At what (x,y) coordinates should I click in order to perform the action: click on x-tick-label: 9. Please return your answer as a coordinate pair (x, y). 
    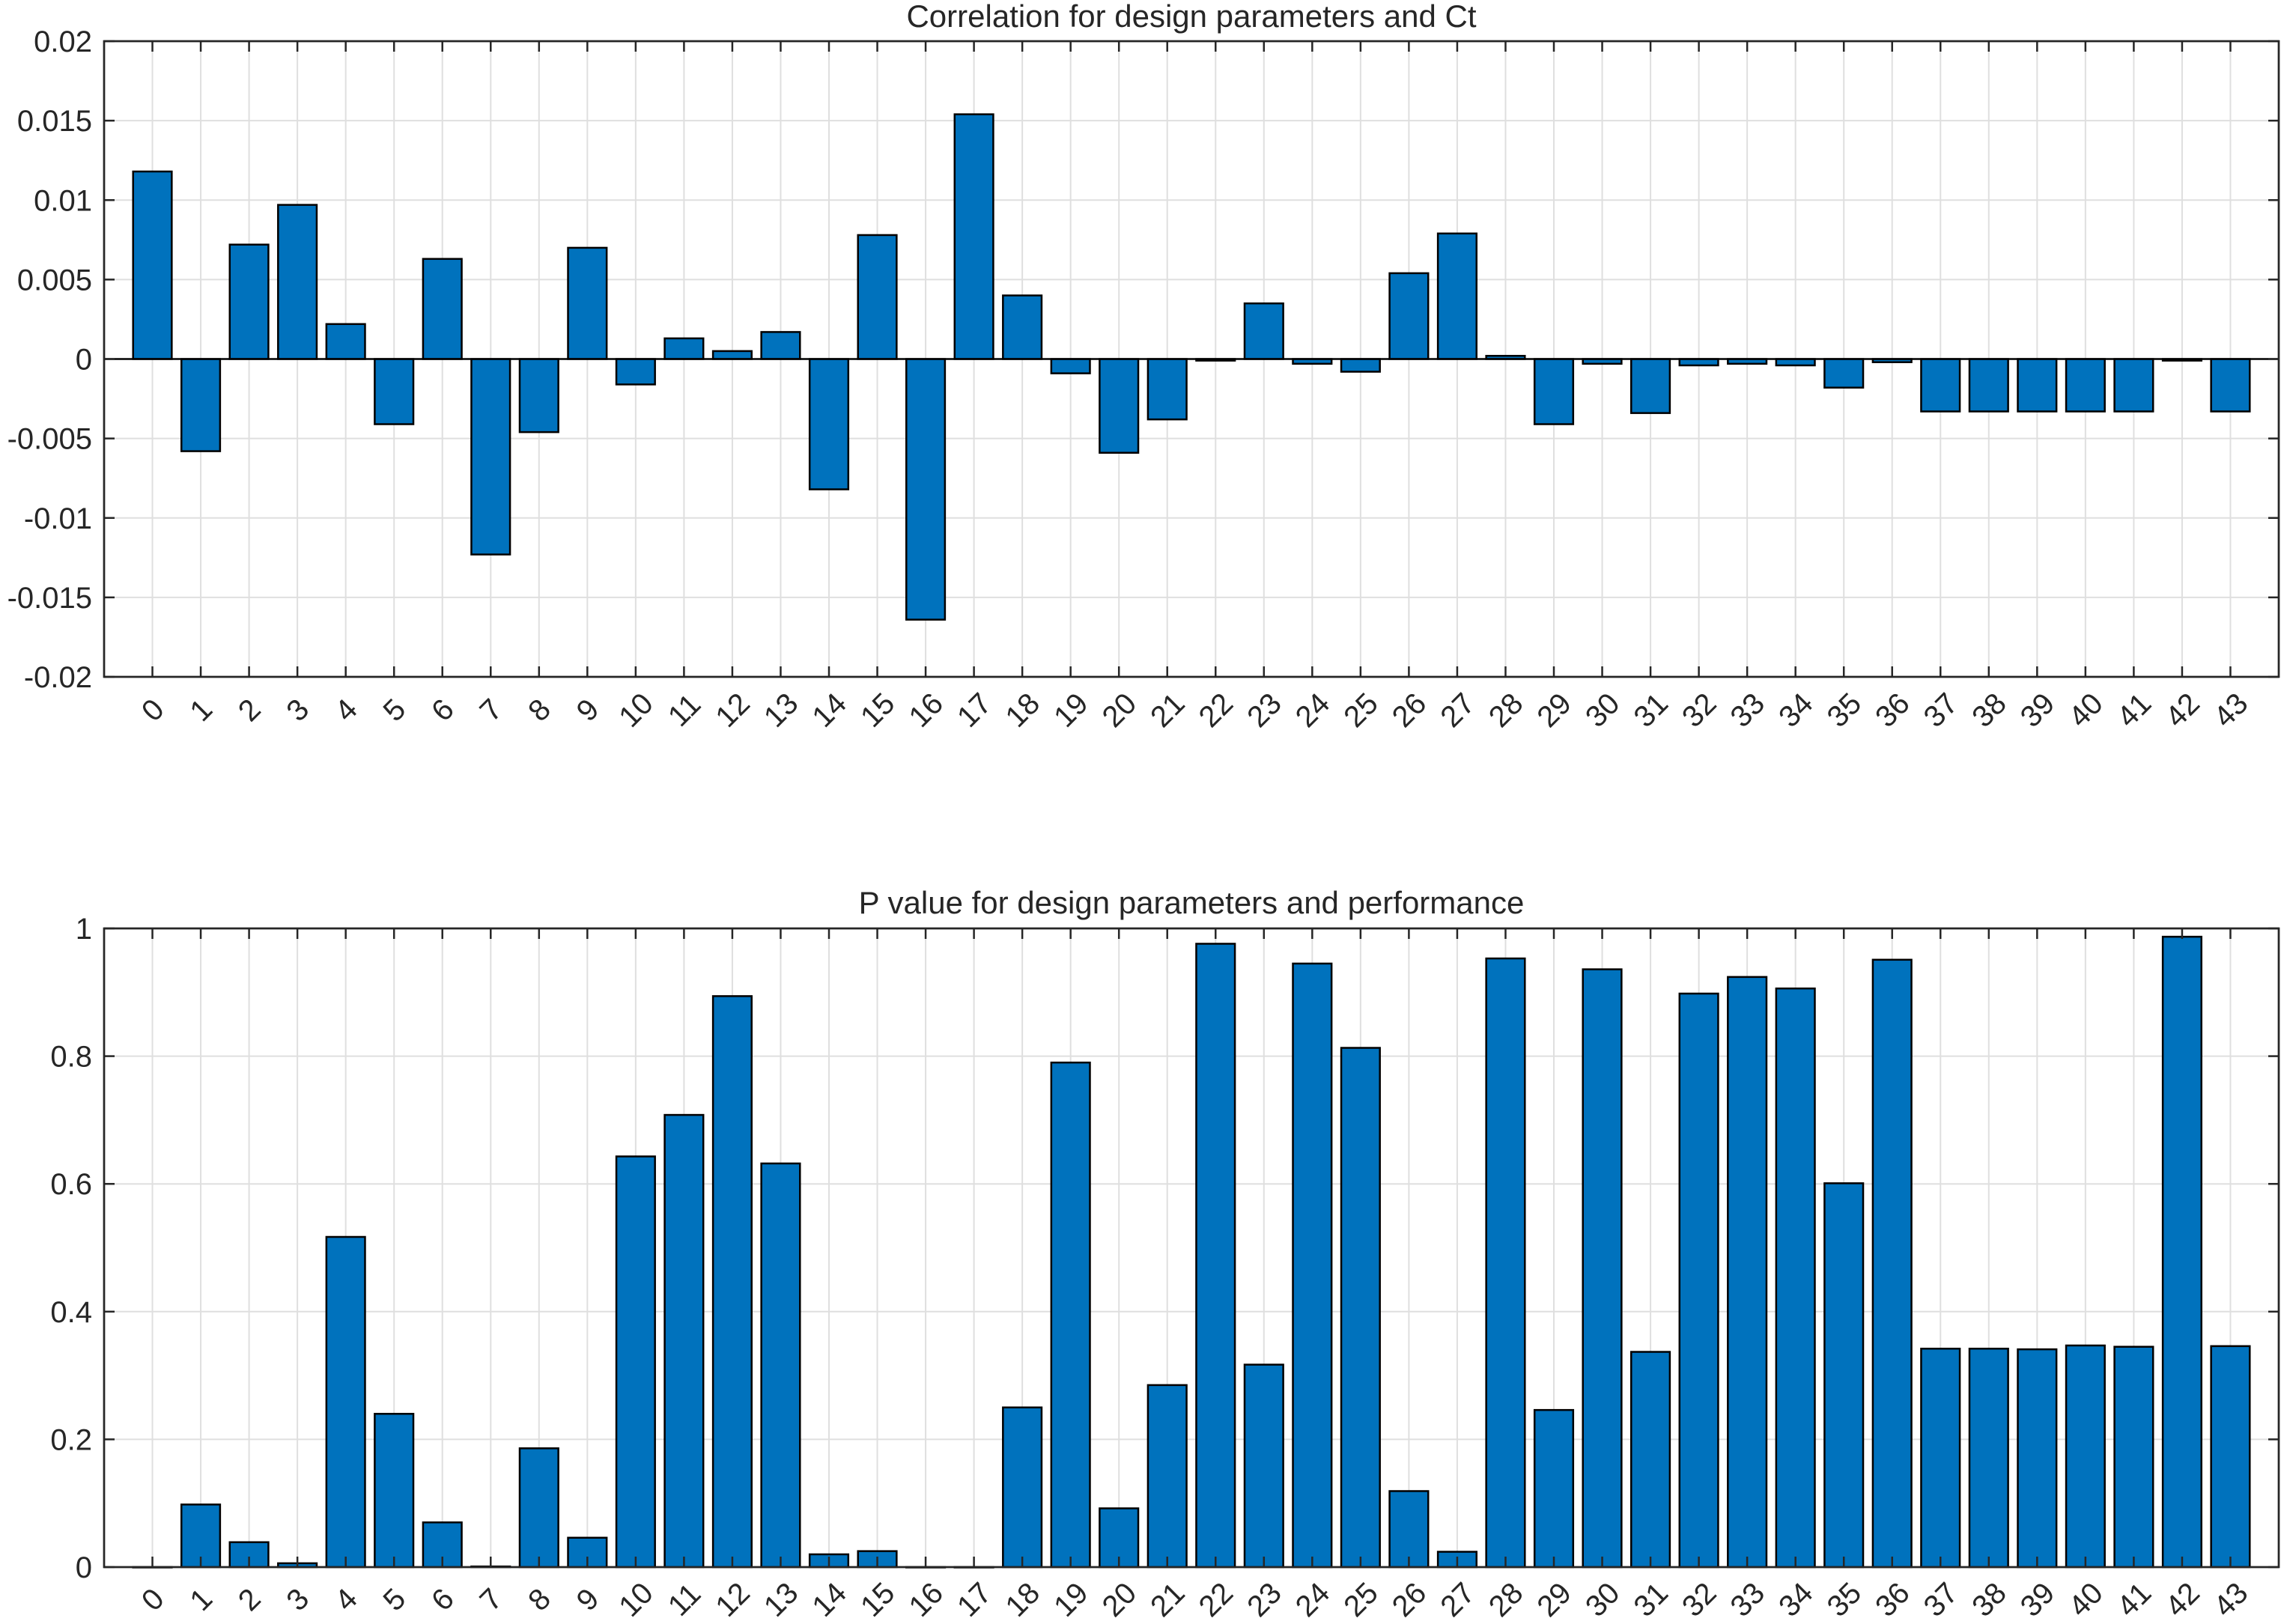
    Looking at the image, I should click on (588, 710).